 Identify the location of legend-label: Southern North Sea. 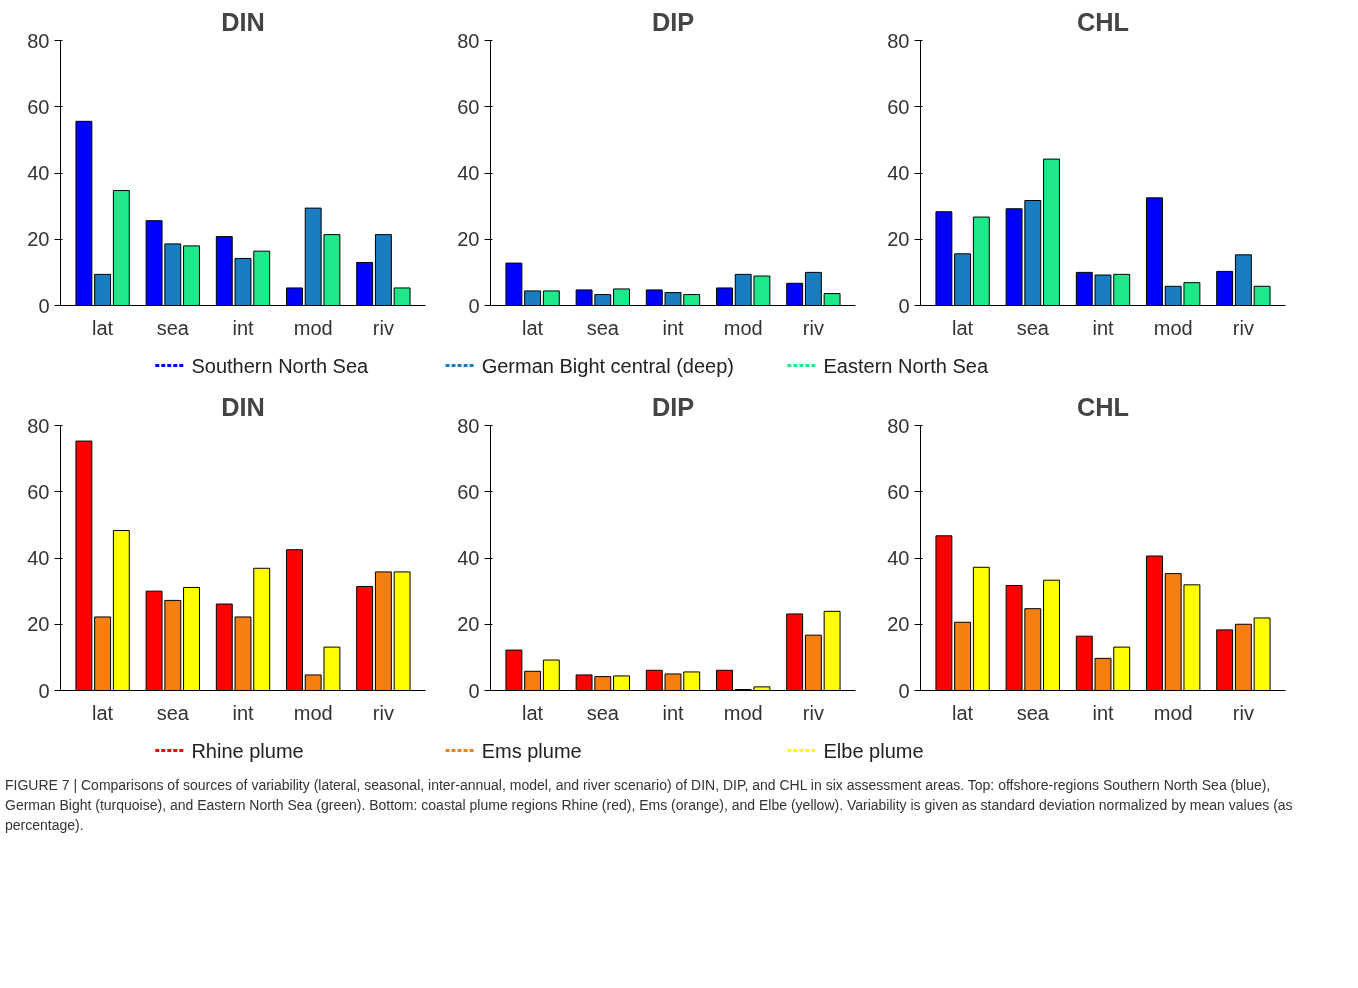
(280, 365).